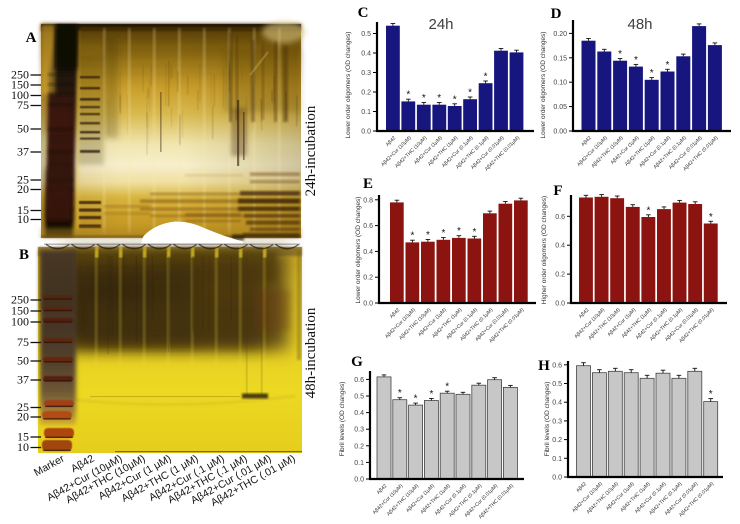 Image resolution: width=740 pixels, height=524 pixels. What do you see at coordinates (557, 191) in the screenshot?
I see `svg-text: F` at bounding box center [557, 191].